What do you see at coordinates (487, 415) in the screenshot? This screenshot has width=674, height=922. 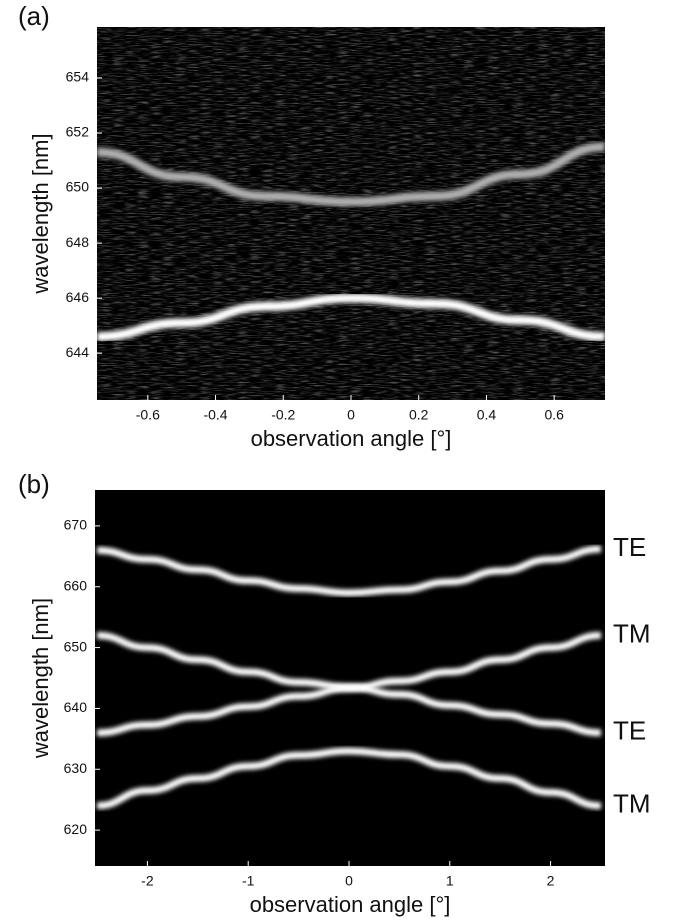 I see `x-tick-label: 0.4` at bounding box center [487, 415].